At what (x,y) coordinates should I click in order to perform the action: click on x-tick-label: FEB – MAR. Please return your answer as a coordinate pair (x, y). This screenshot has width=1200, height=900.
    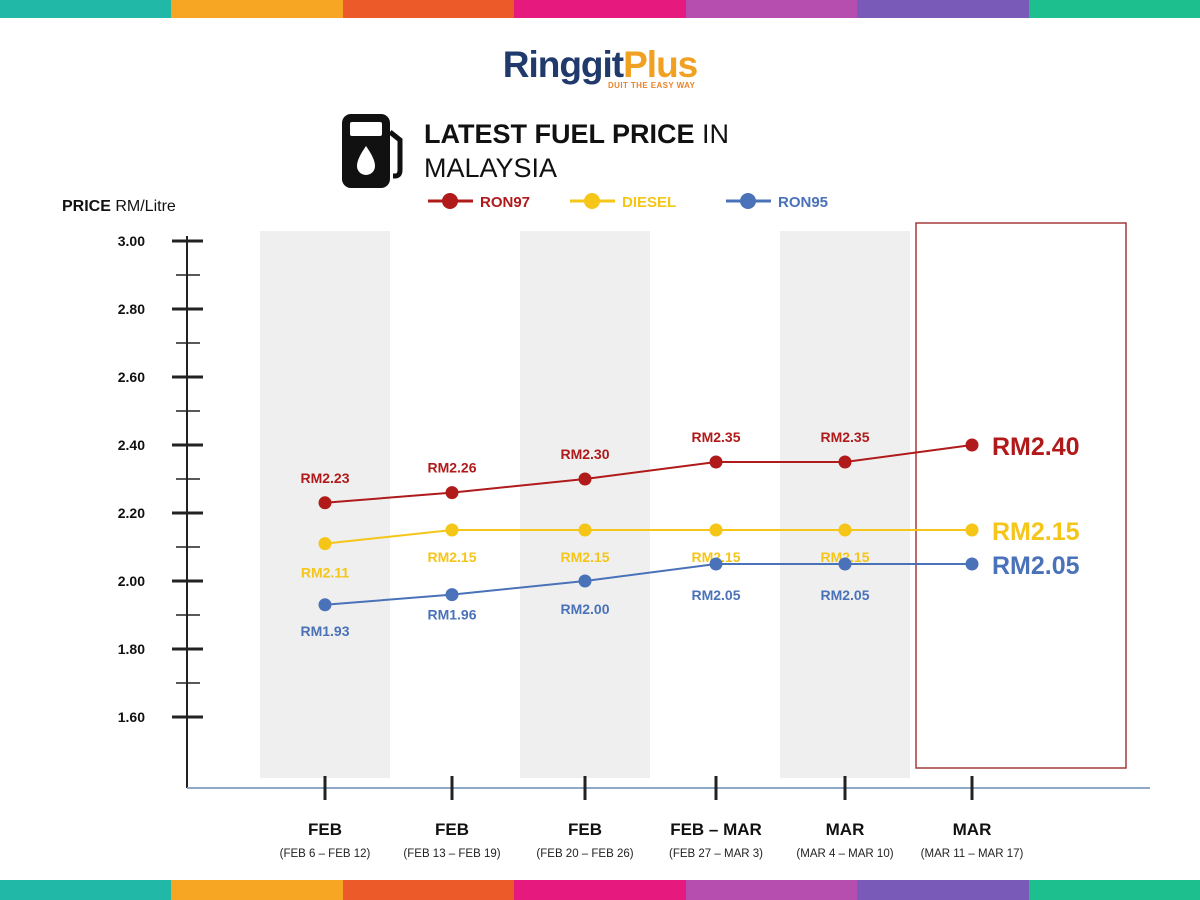
    Looking at the image, I should click on (716, 829).